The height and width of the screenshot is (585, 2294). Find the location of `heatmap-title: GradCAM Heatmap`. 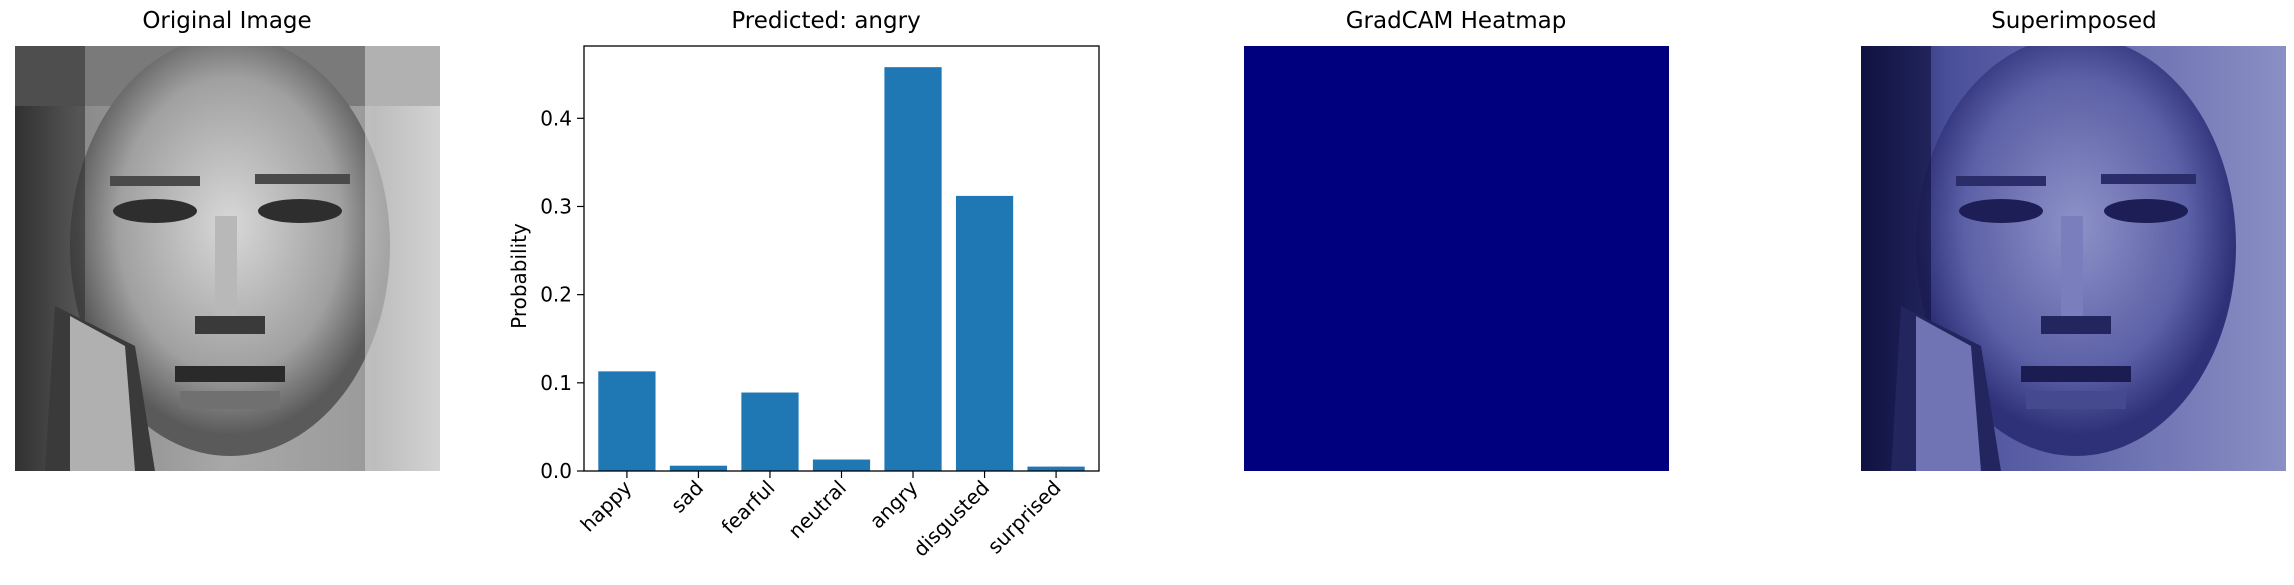

heatmap-title: GradCAM Heatmap is located at coordinates (1456, 21).